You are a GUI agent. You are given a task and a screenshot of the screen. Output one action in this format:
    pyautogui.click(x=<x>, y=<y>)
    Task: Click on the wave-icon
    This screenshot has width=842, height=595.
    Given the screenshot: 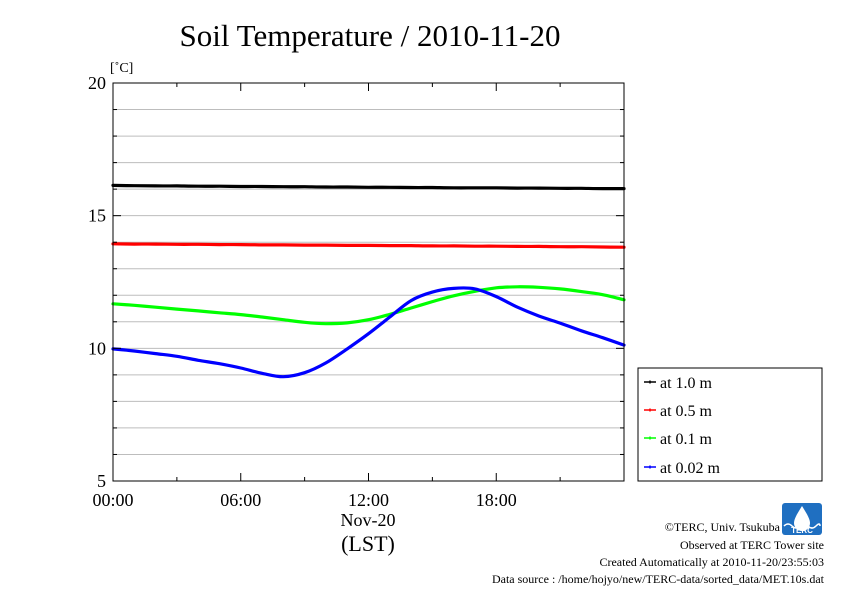 What is the action you would take?
    pyautogui.click(x=802, y=526)
    